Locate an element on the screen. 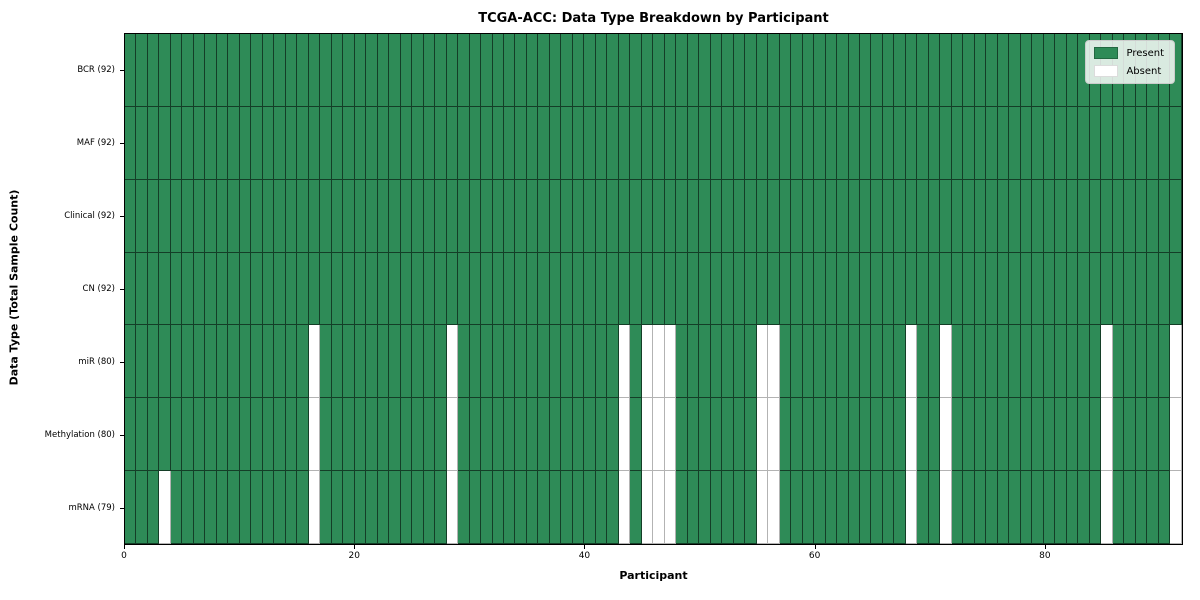 The width and height of the screenshot is (1200, 600). y-tick-mark is located at coordinates (122, 435).